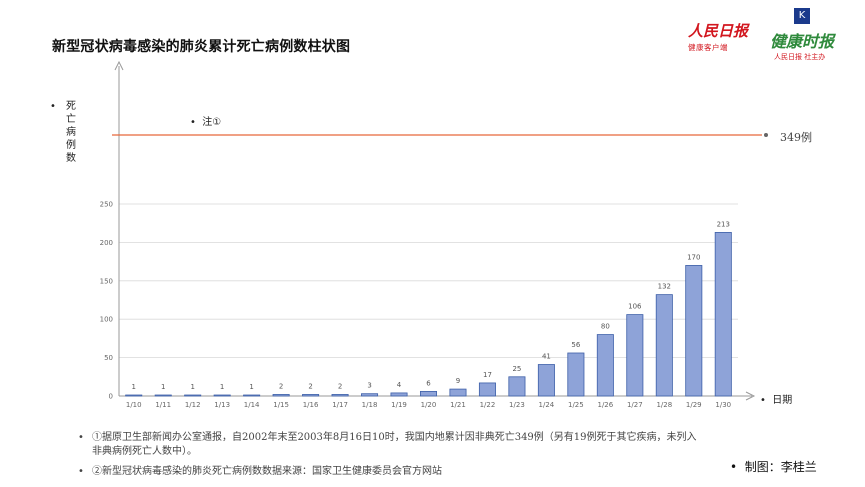  Describe the element at coordinates (488, 405) in the screenshot. I see `x-tick-label: 1/22` at that location.